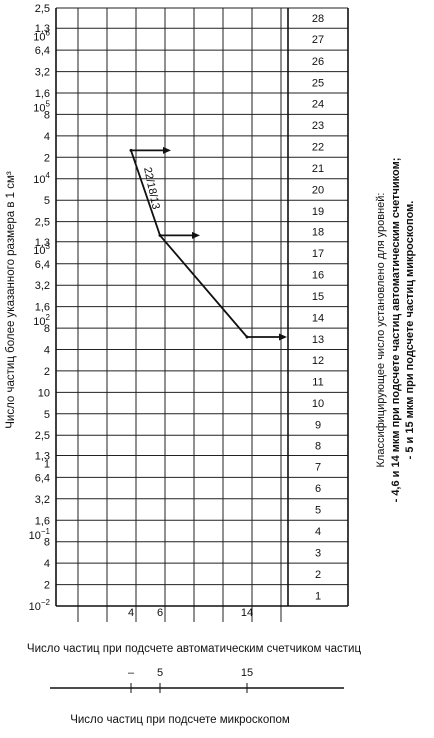 This screenshot has height=738, width=434. Describe the element at coordinates (318, 596) in the screenshot. I see `level-number: 1` at that location.